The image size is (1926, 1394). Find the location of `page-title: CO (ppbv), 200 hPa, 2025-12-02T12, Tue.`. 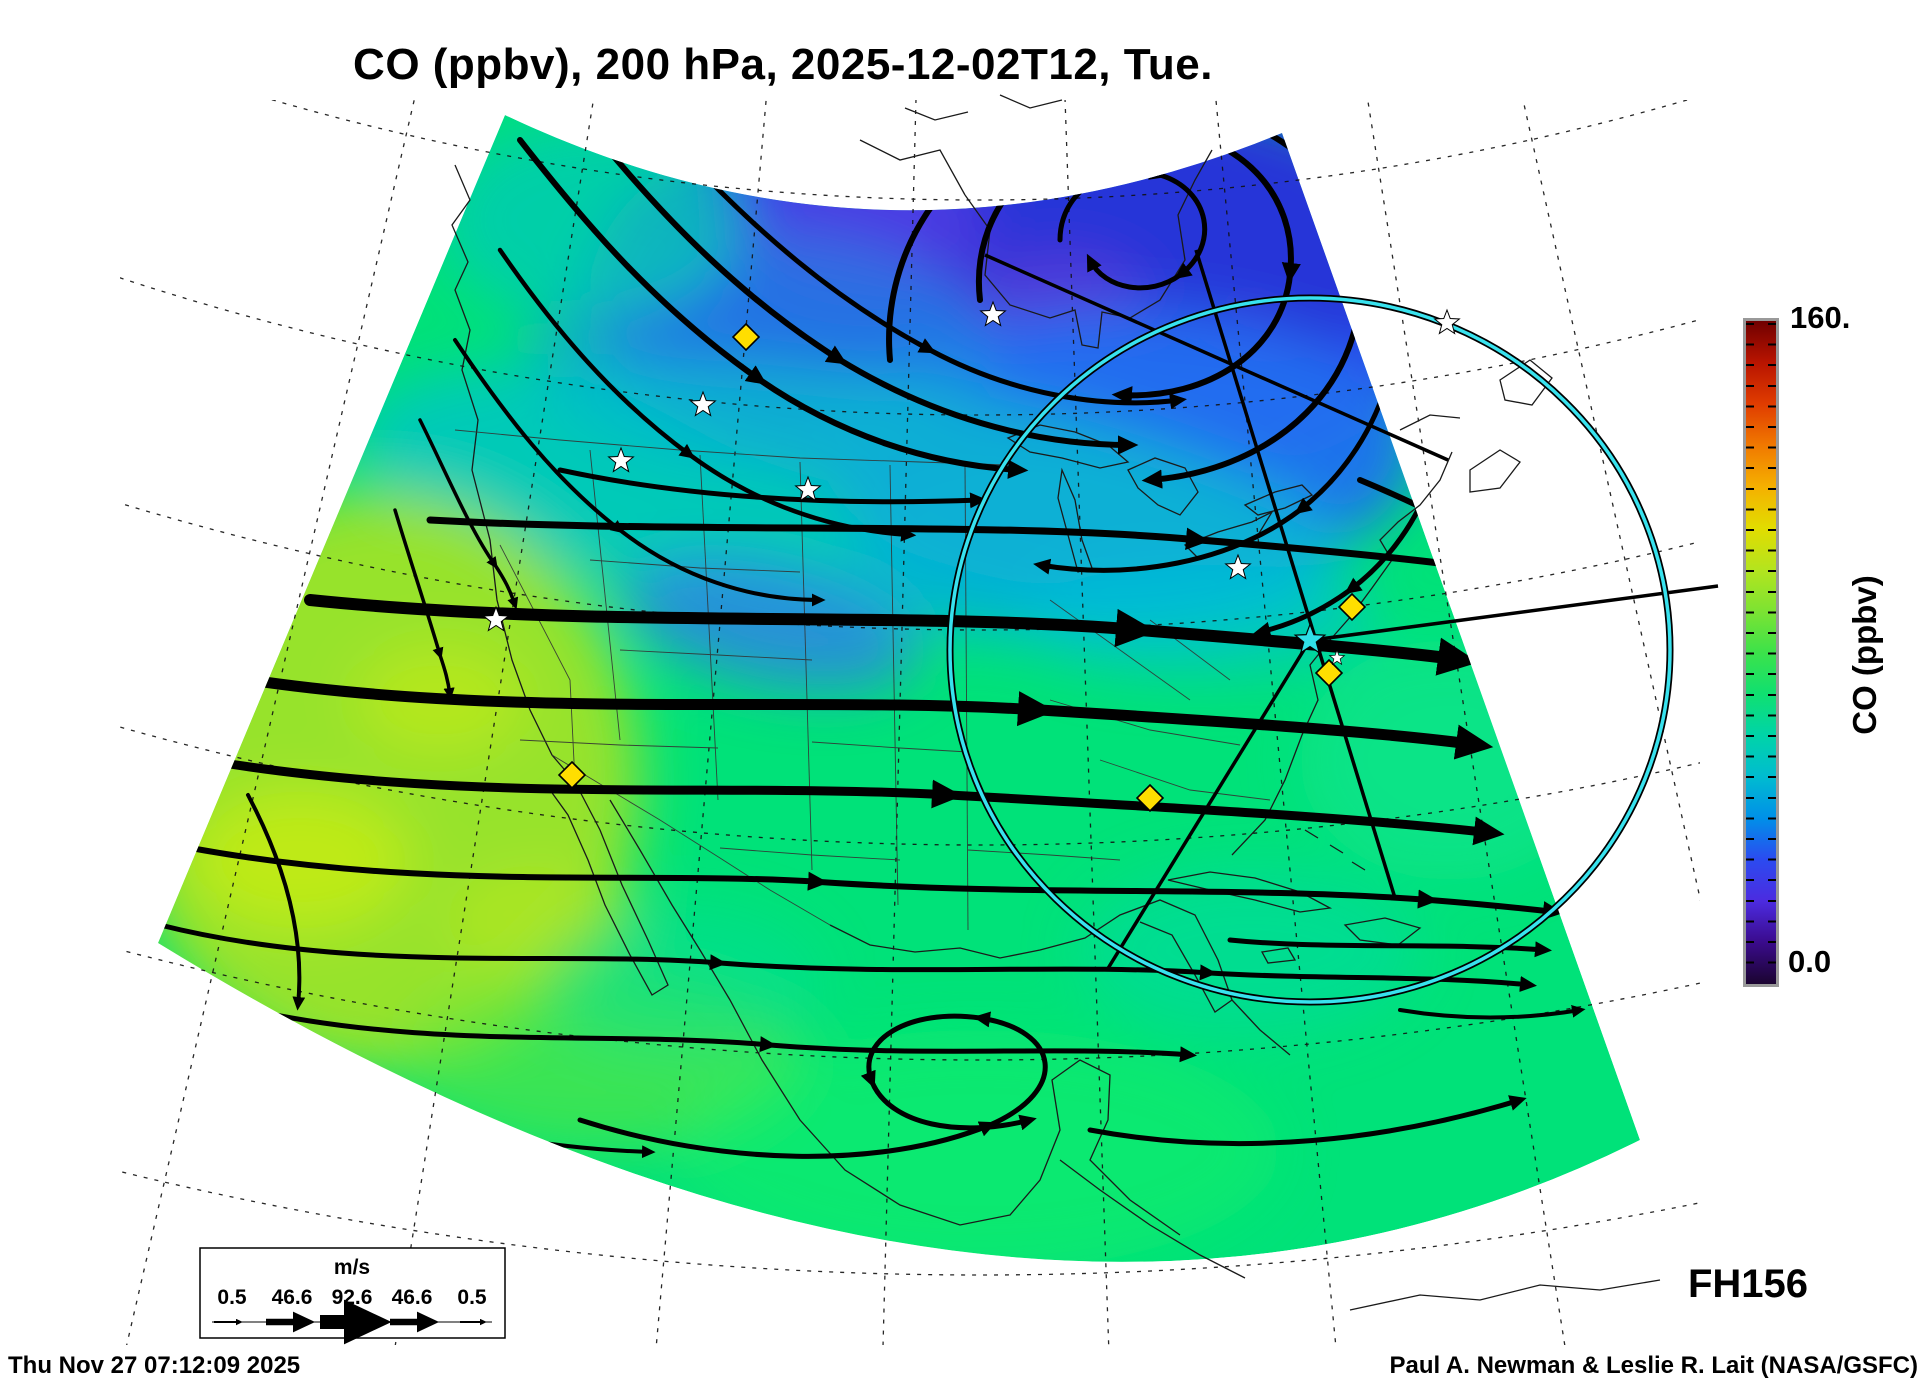

page-title: CO (ppbv), 200 hPa, 2025-12-02T12, Tue. is located at coordinates (783, 64).